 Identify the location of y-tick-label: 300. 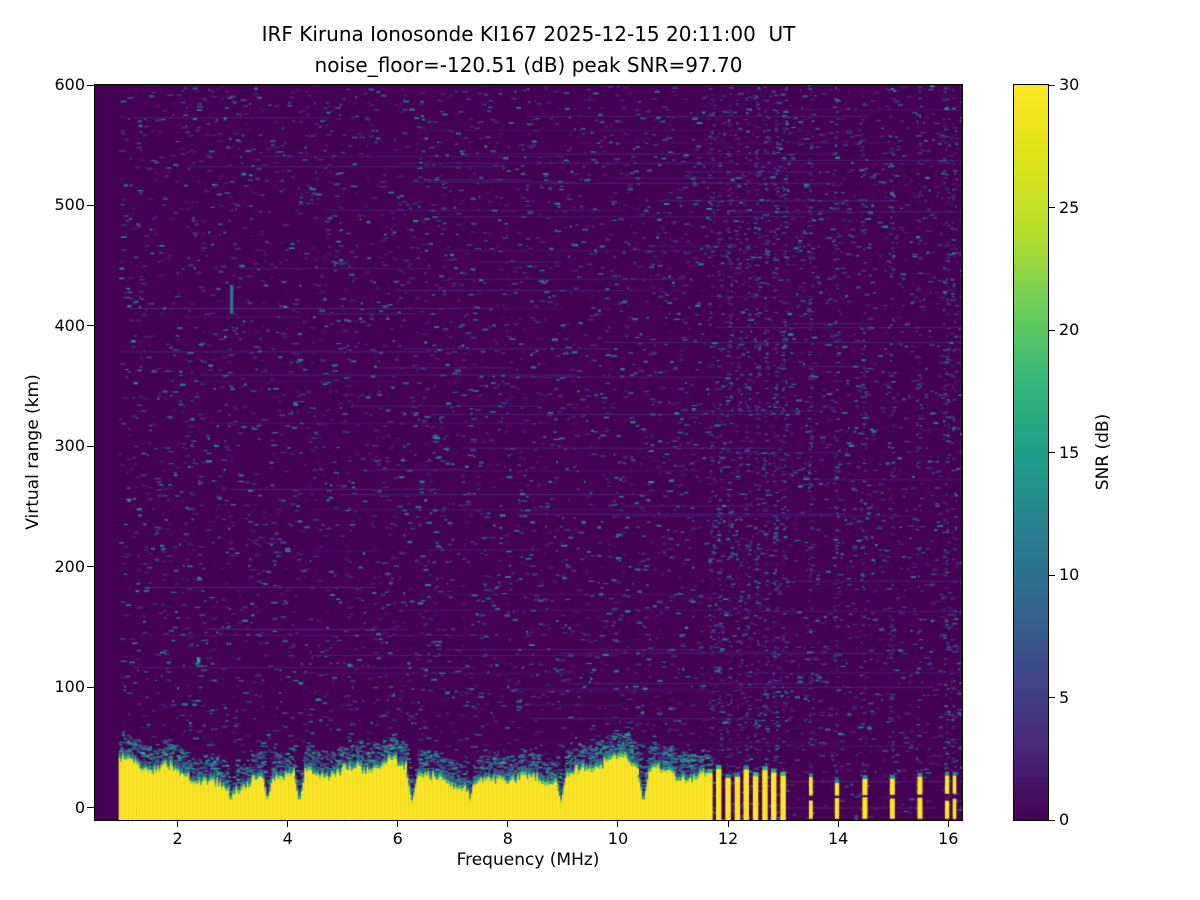
(69, 446).